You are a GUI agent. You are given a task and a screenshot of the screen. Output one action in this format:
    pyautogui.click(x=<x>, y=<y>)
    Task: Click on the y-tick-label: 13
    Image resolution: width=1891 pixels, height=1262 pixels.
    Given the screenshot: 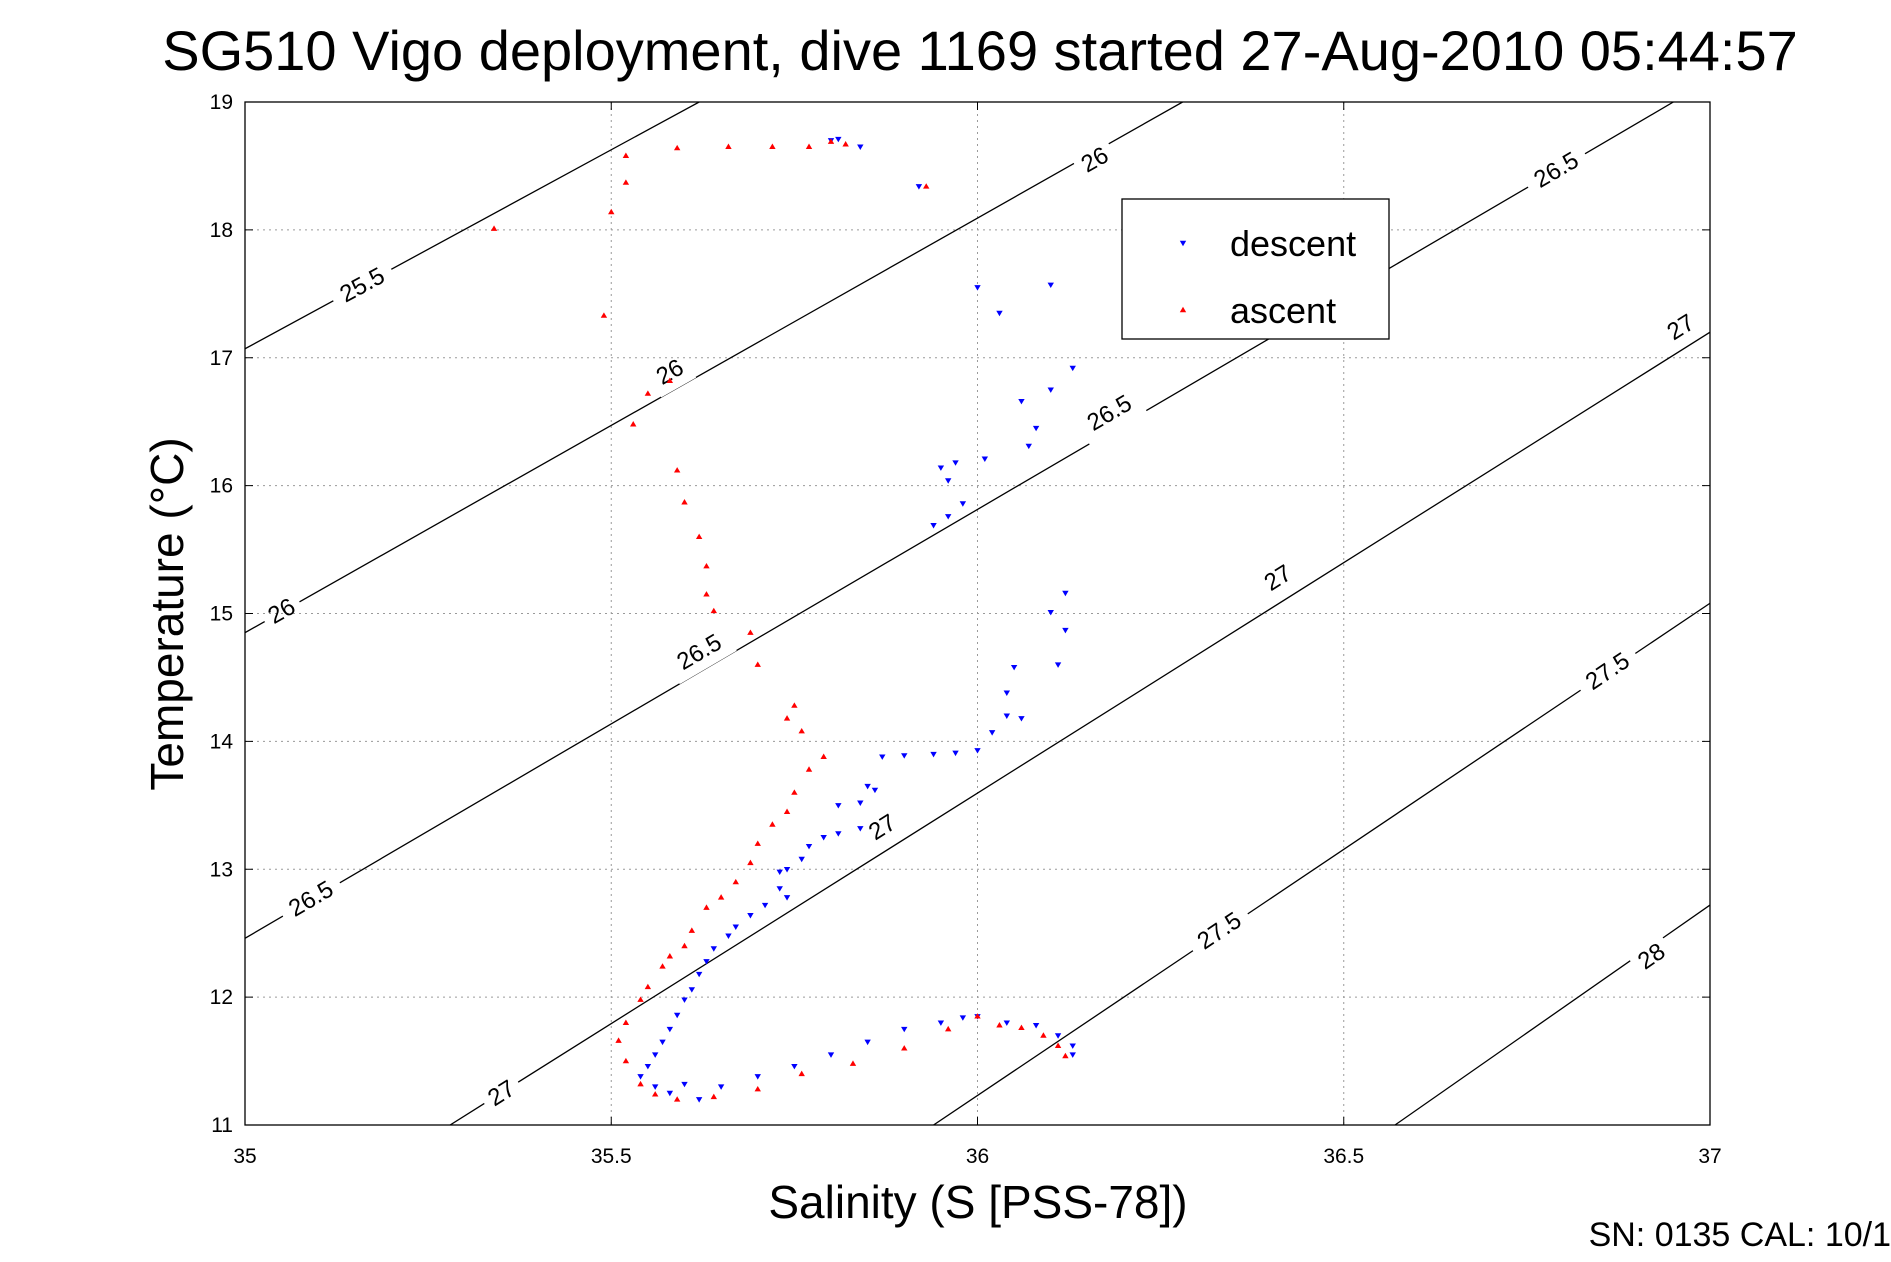 What is the action you would take?
    pyautogui.click(x=221, y=869)
    